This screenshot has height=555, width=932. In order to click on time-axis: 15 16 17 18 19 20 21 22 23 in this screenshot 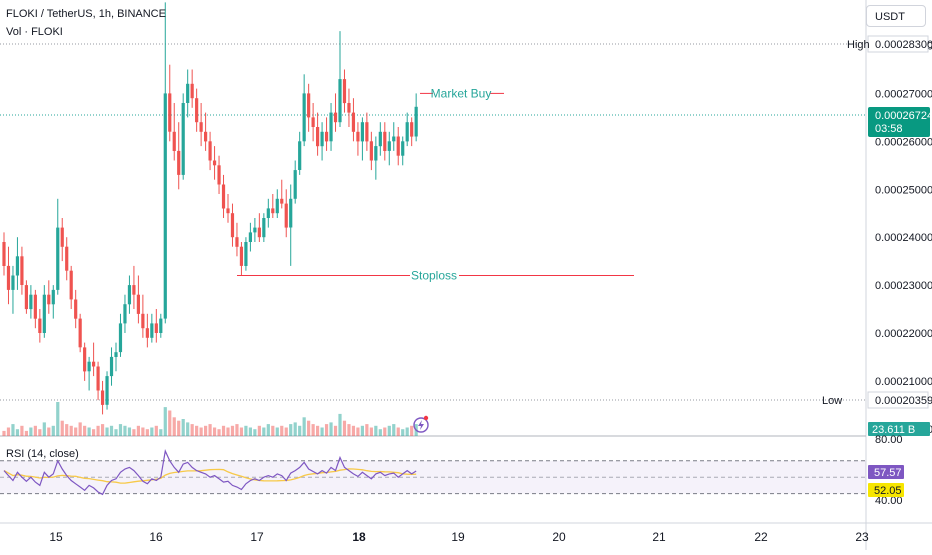, I will do `click(459, 537)`.